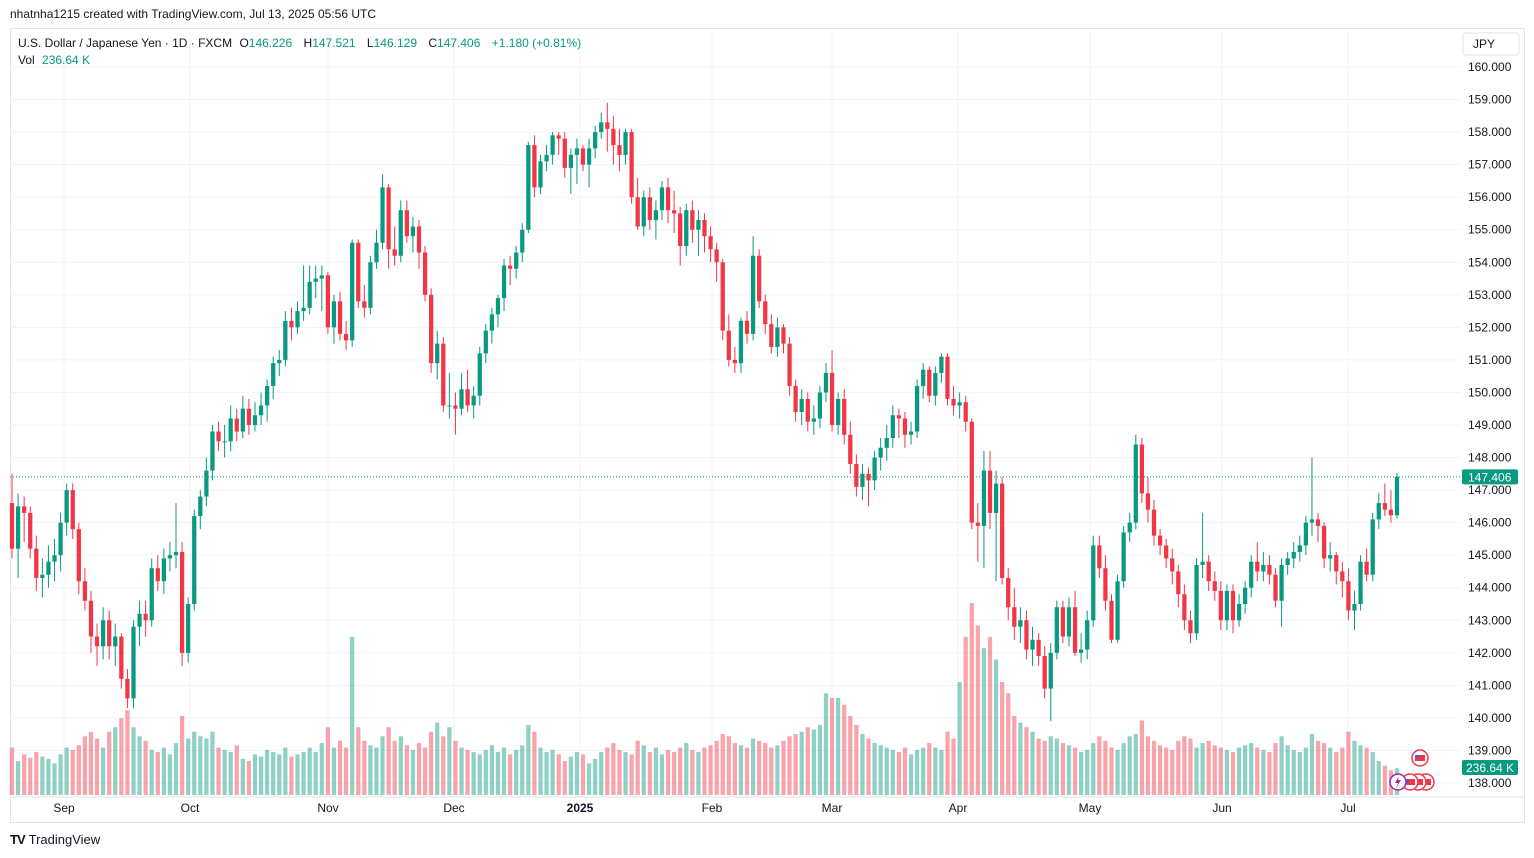  What do you see at coordinates (1398, 782) in the screenshot?
I see `lightning-icon` at bounding box center [1398, 782].